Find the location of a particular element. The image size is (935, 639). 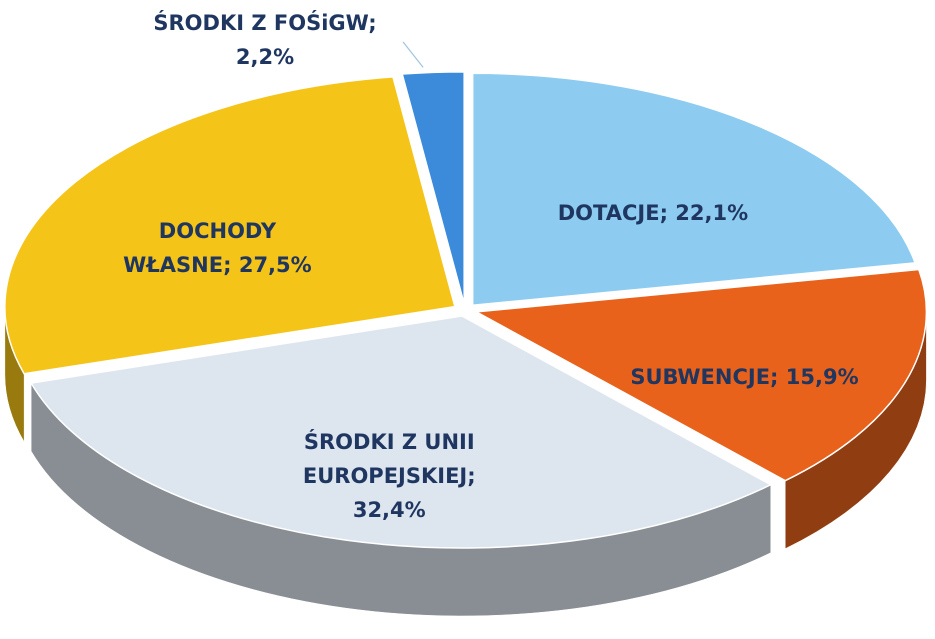

category-name: ŚRODKI Z FOŚiGW is located at coordinates (261, 23).